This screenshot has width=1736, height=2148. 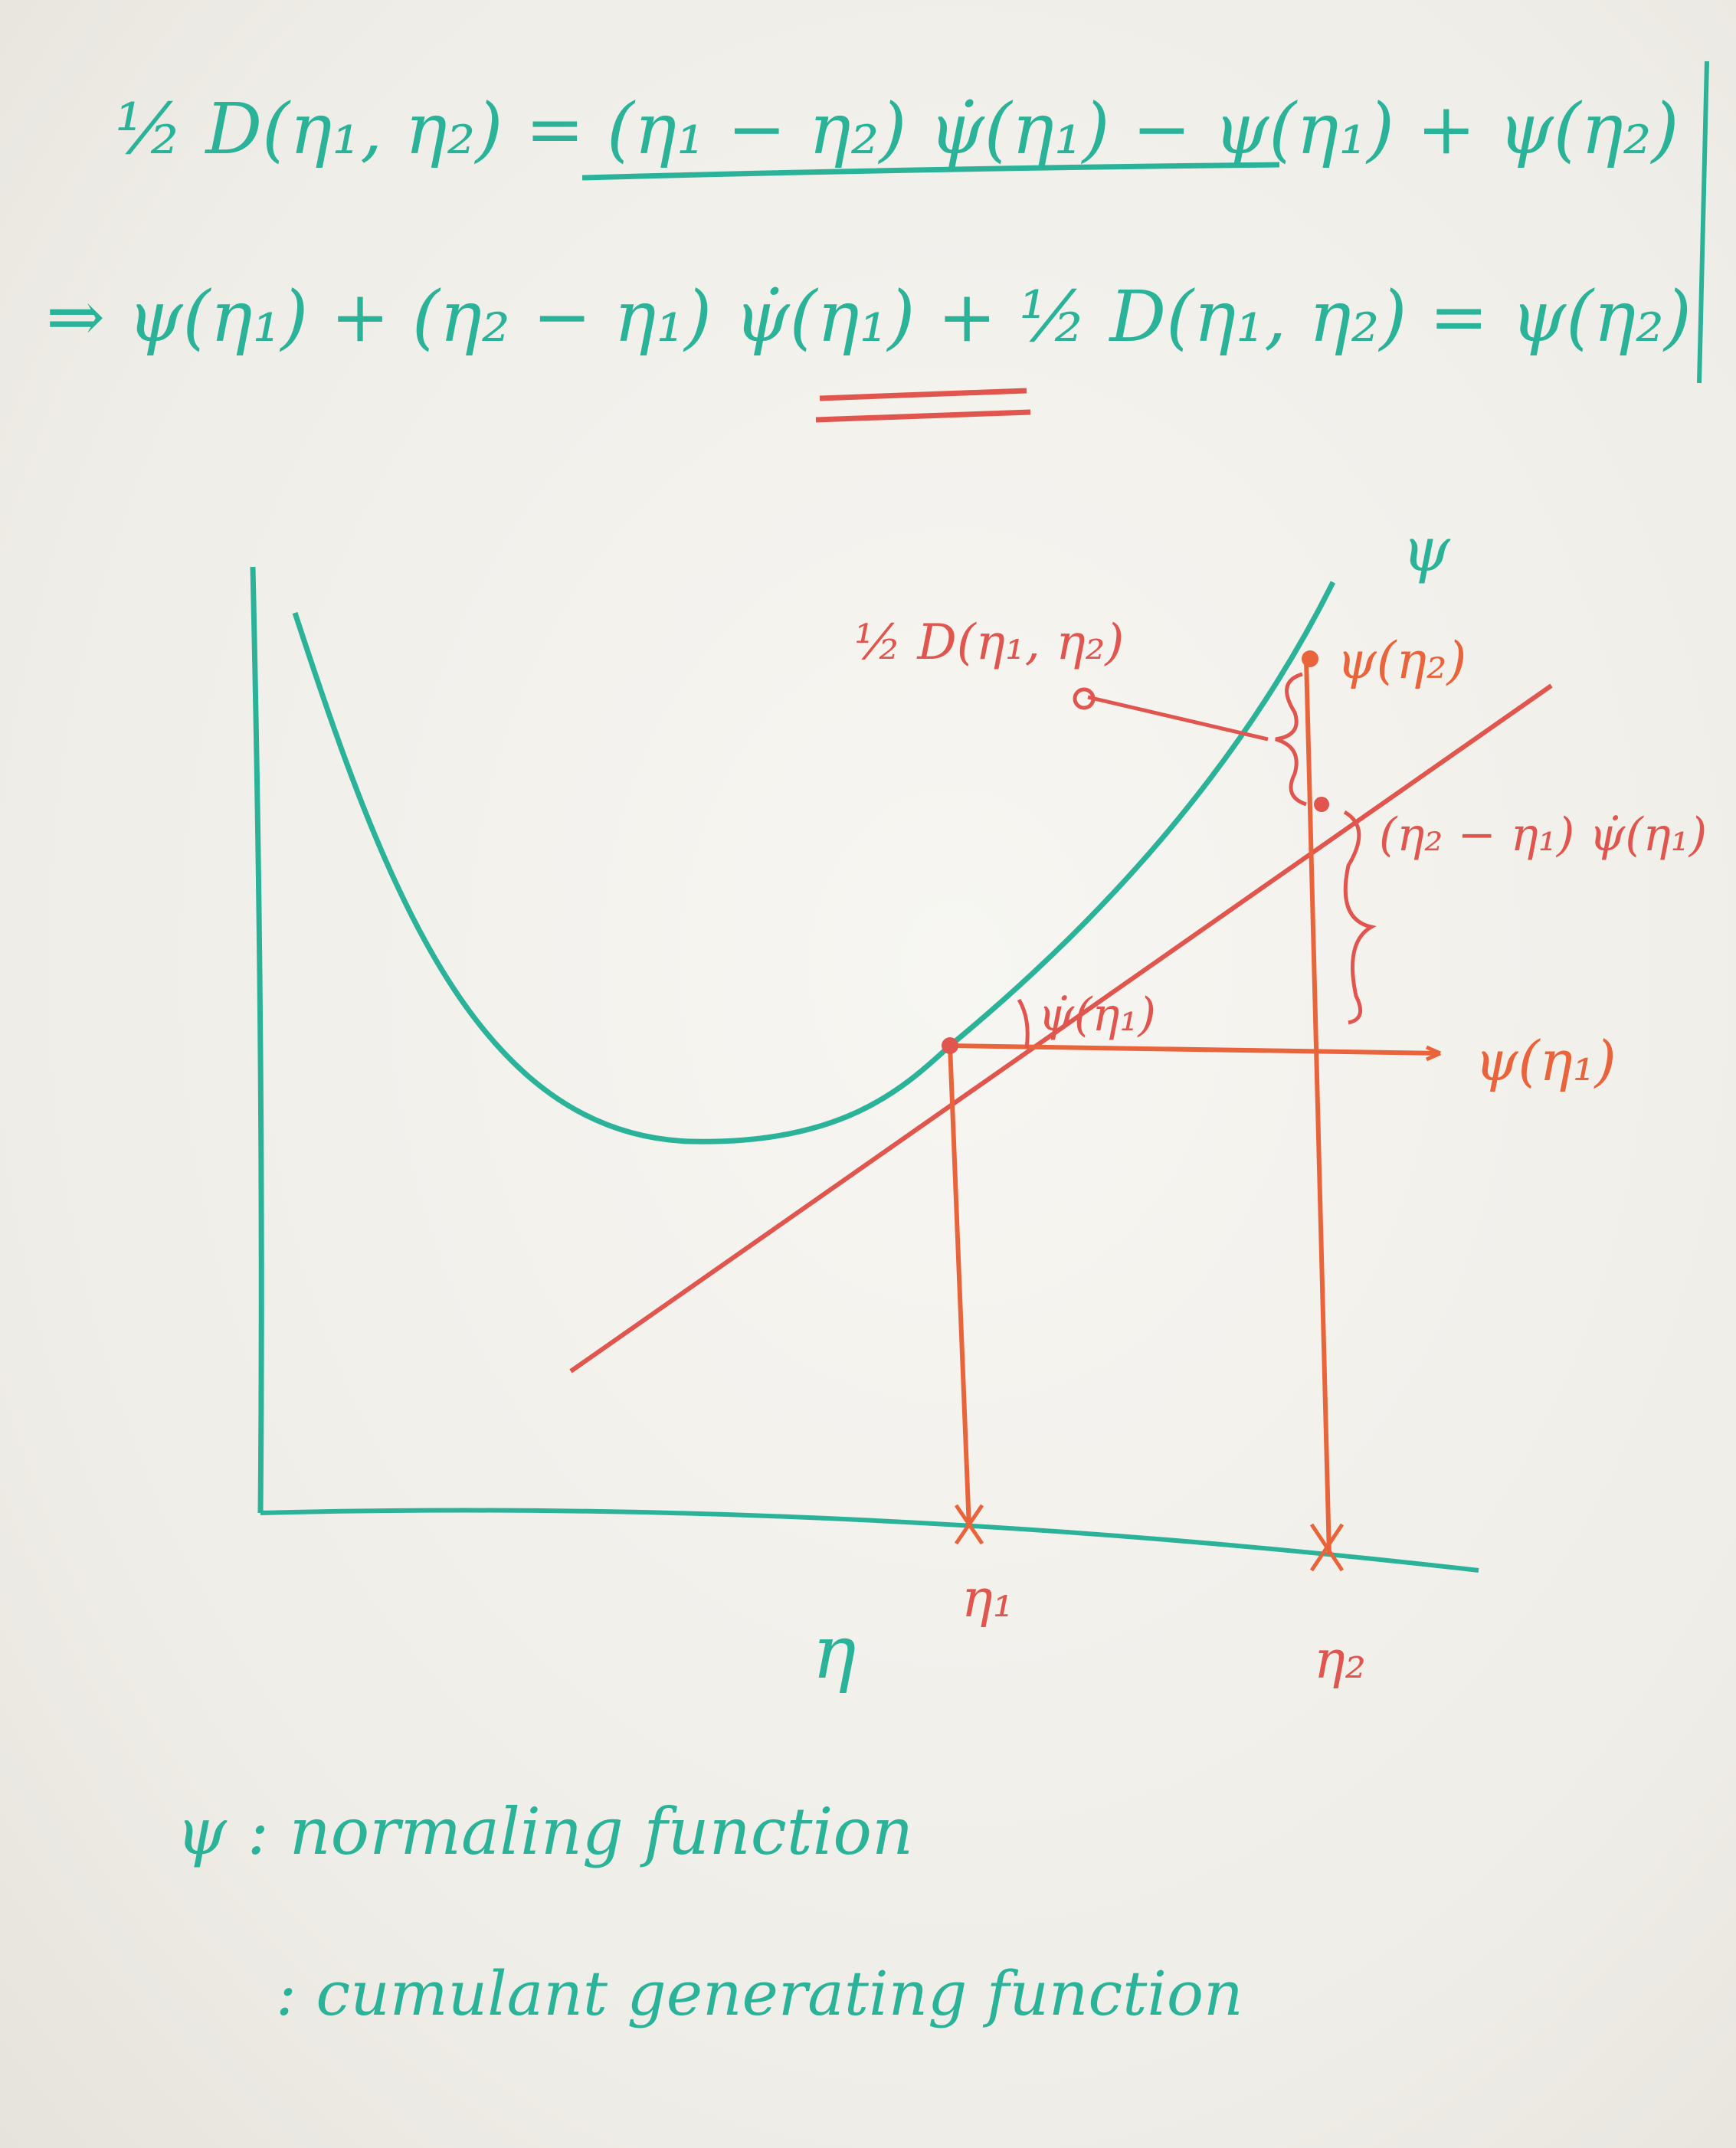 I want to click on point-psi-eta2, so click(x=1310, y=658).